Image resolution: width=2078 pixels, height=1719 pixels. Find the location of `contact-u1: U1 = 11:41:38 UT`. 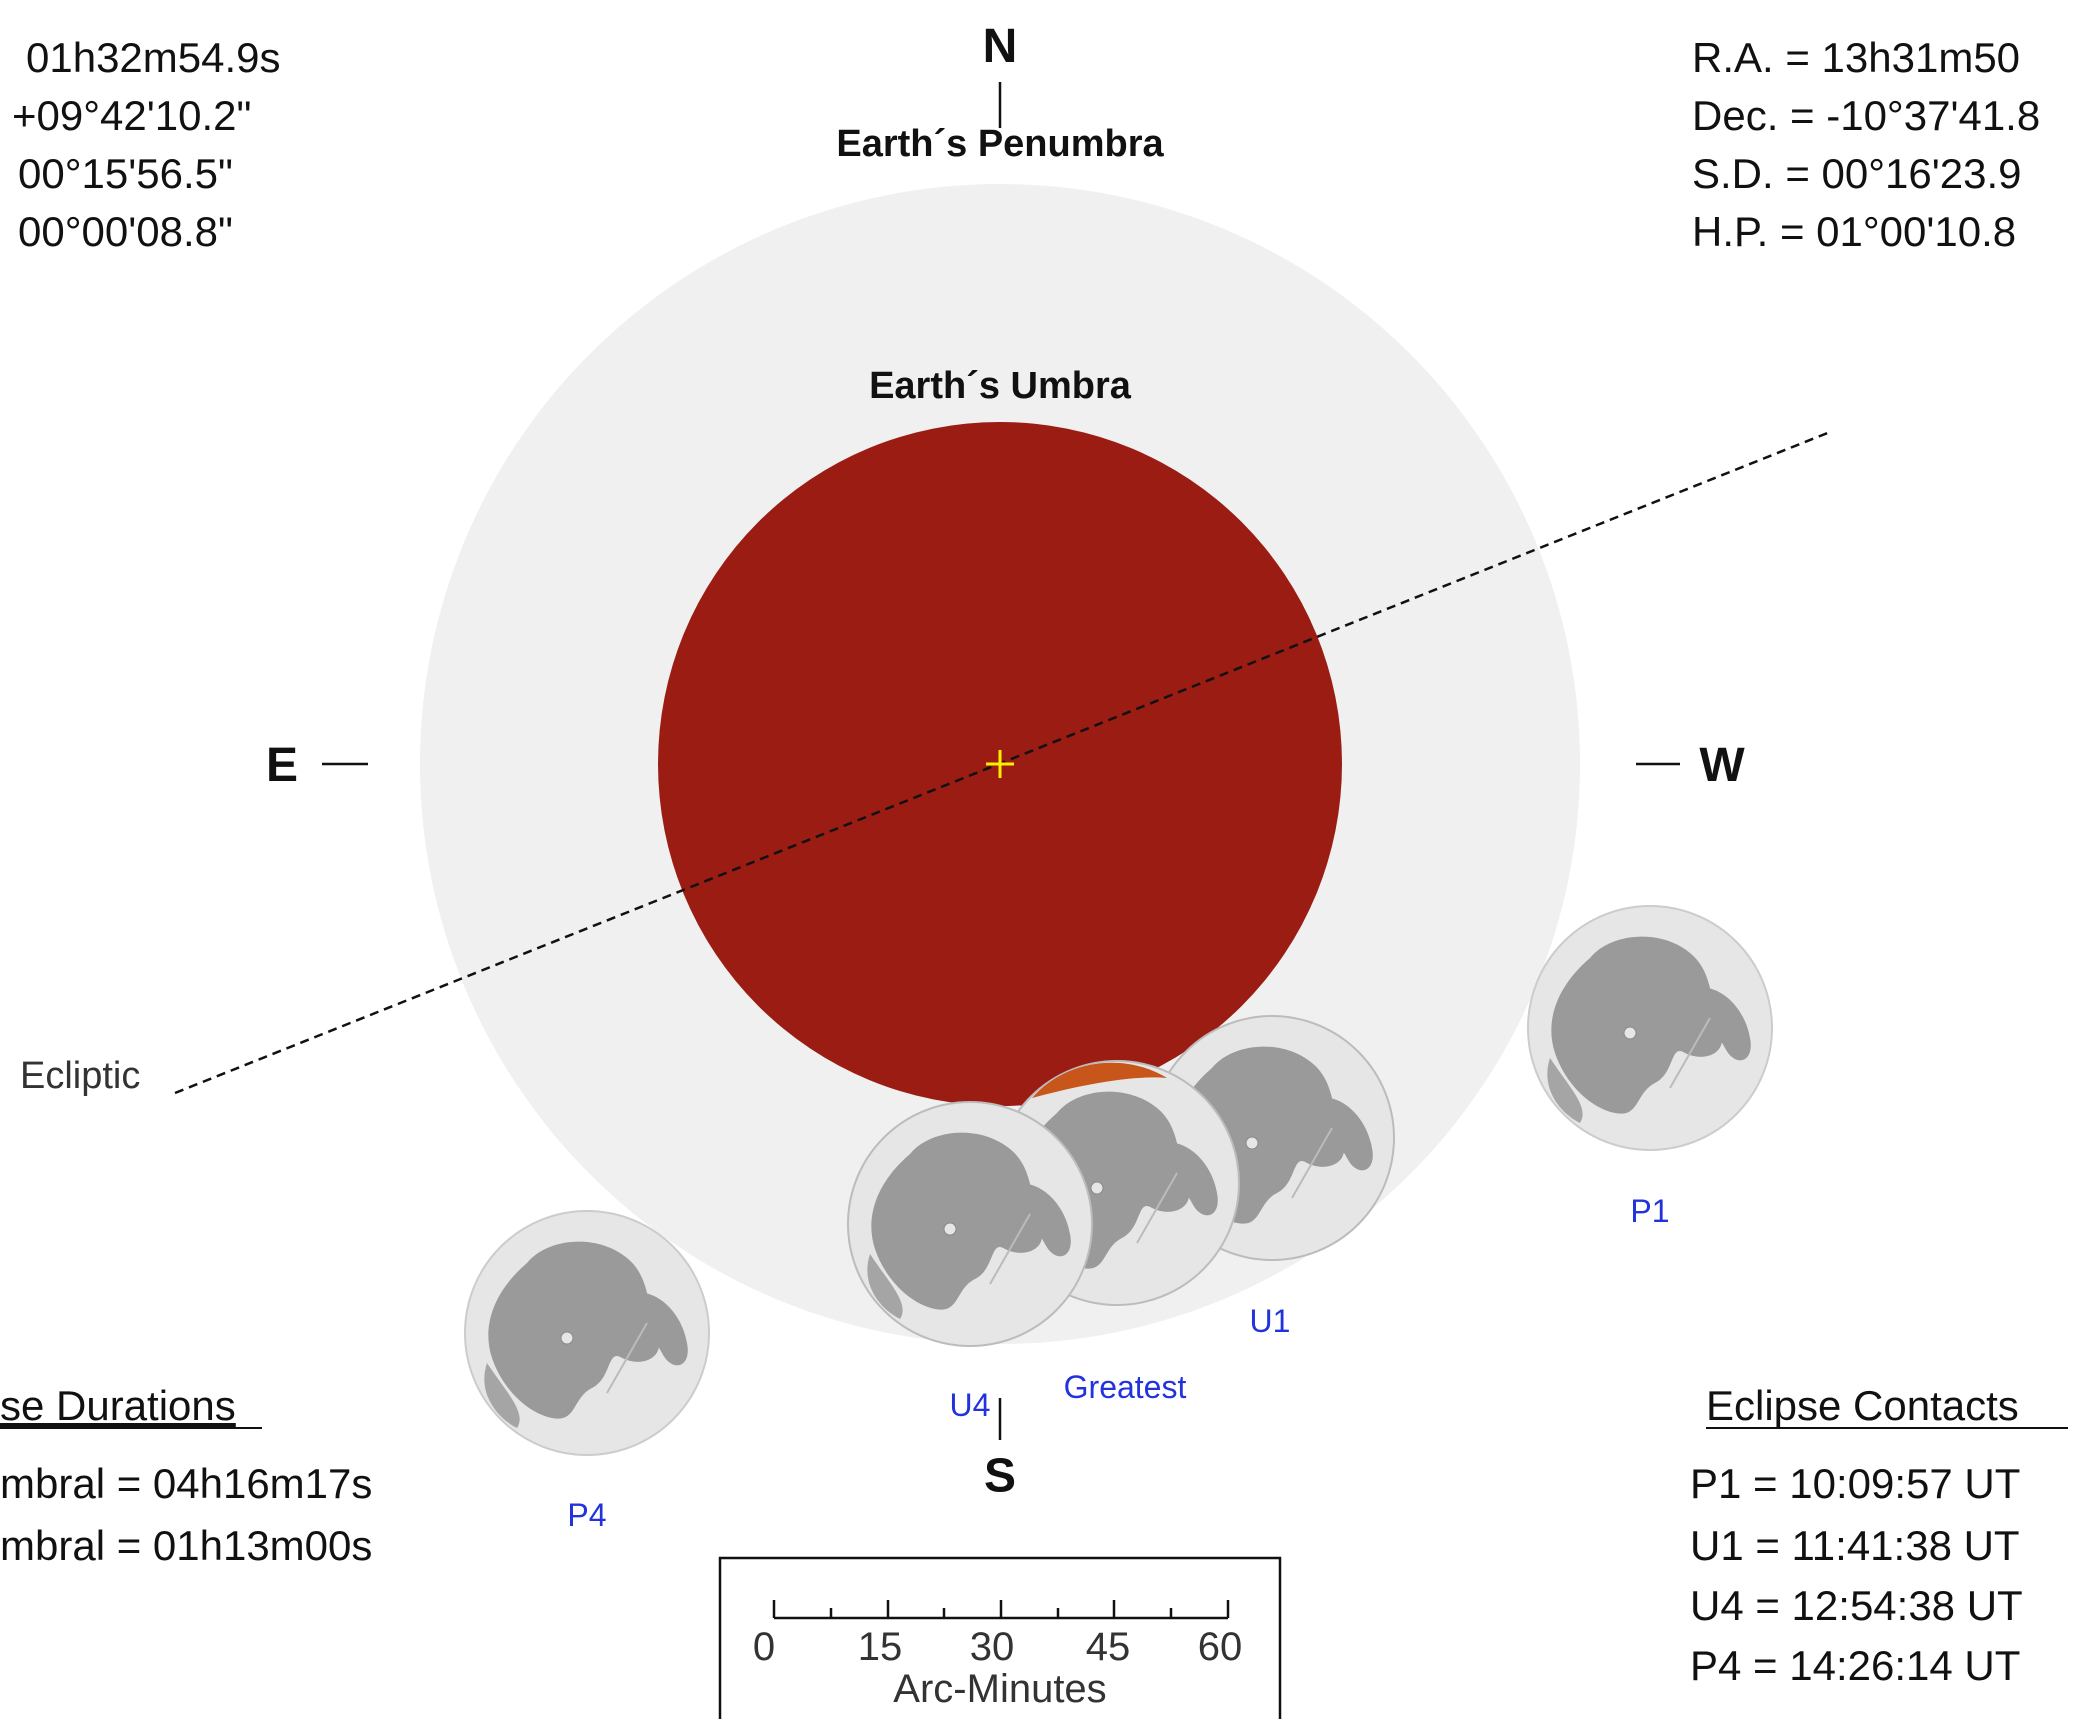

contact-u1: U1 = 11:41:38 UT is located at coordinates (1855, 1545).